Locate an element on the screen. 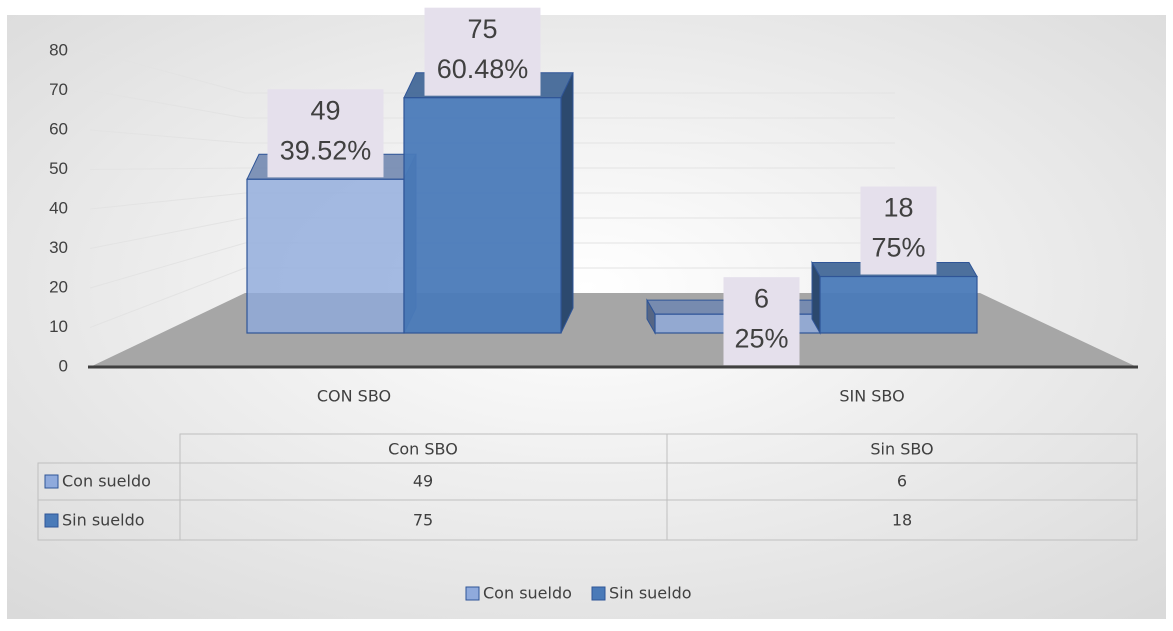  table-cell: 6 is located at coordinates (902, 481).